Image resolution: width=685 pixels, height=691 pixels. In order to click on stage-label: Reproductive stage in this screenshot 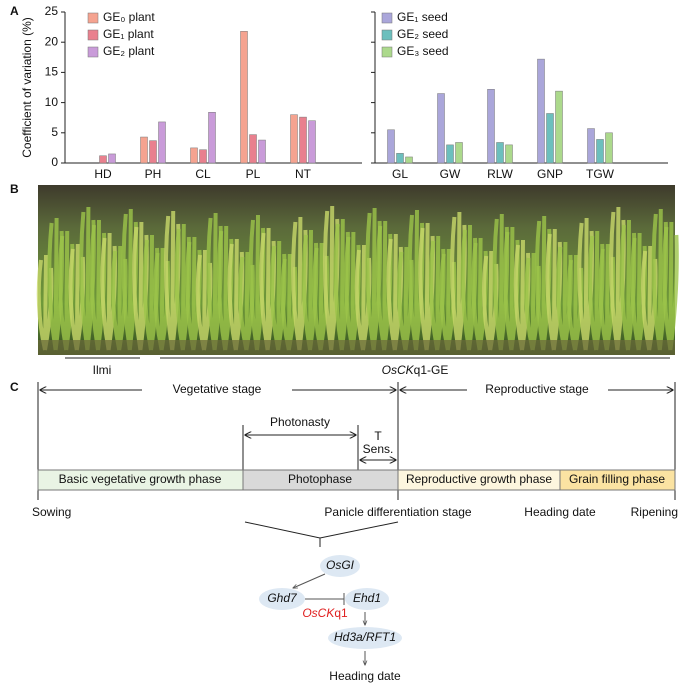, I will do `click(537, 389)`.